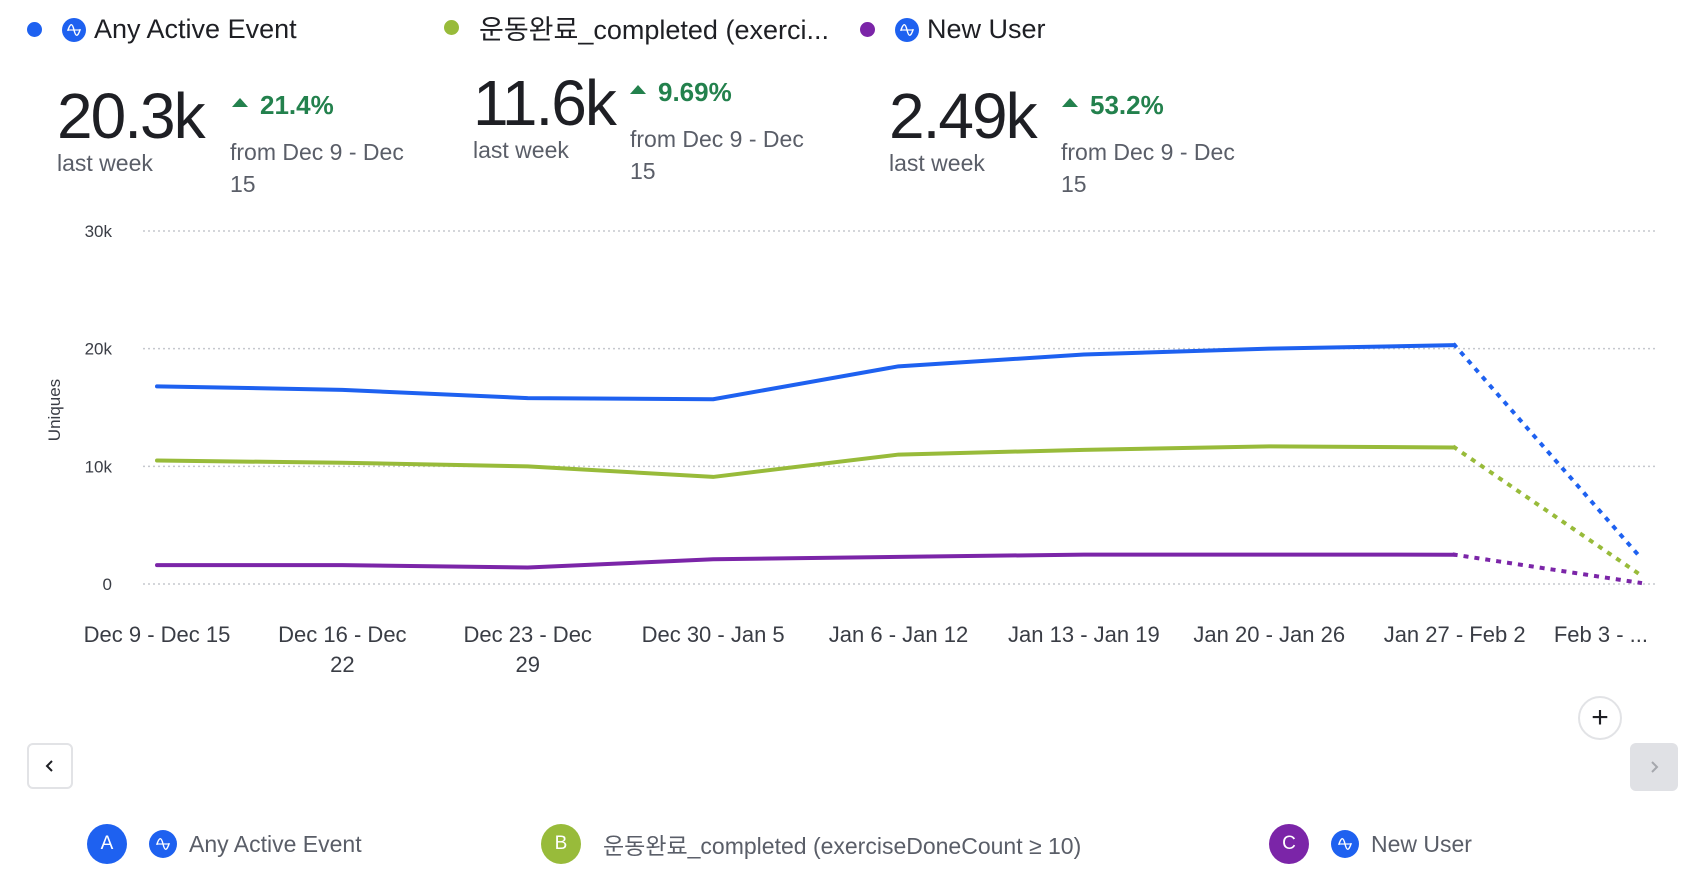 The width and height of the screenshot is (1692, 876). What do you see at coordinates (342, 649) in the screenshot?
I see `x-tick-label: Dec 16 - Dec 22` at bounding box center [342, 649].